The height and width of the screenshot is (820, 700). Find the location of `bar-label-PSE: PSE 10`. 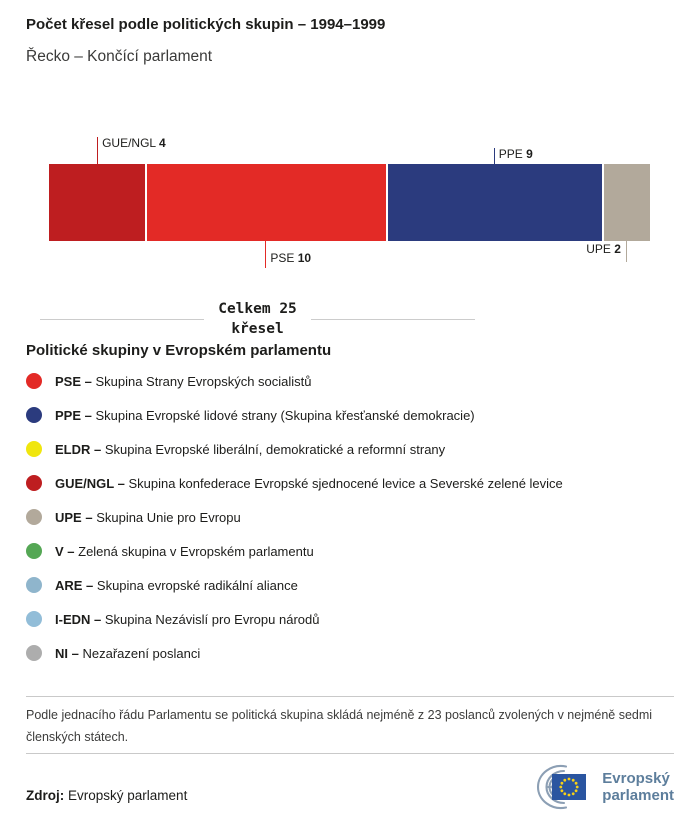

bar-label-PSE: PSE 10 is located at coordinates (291, 258).